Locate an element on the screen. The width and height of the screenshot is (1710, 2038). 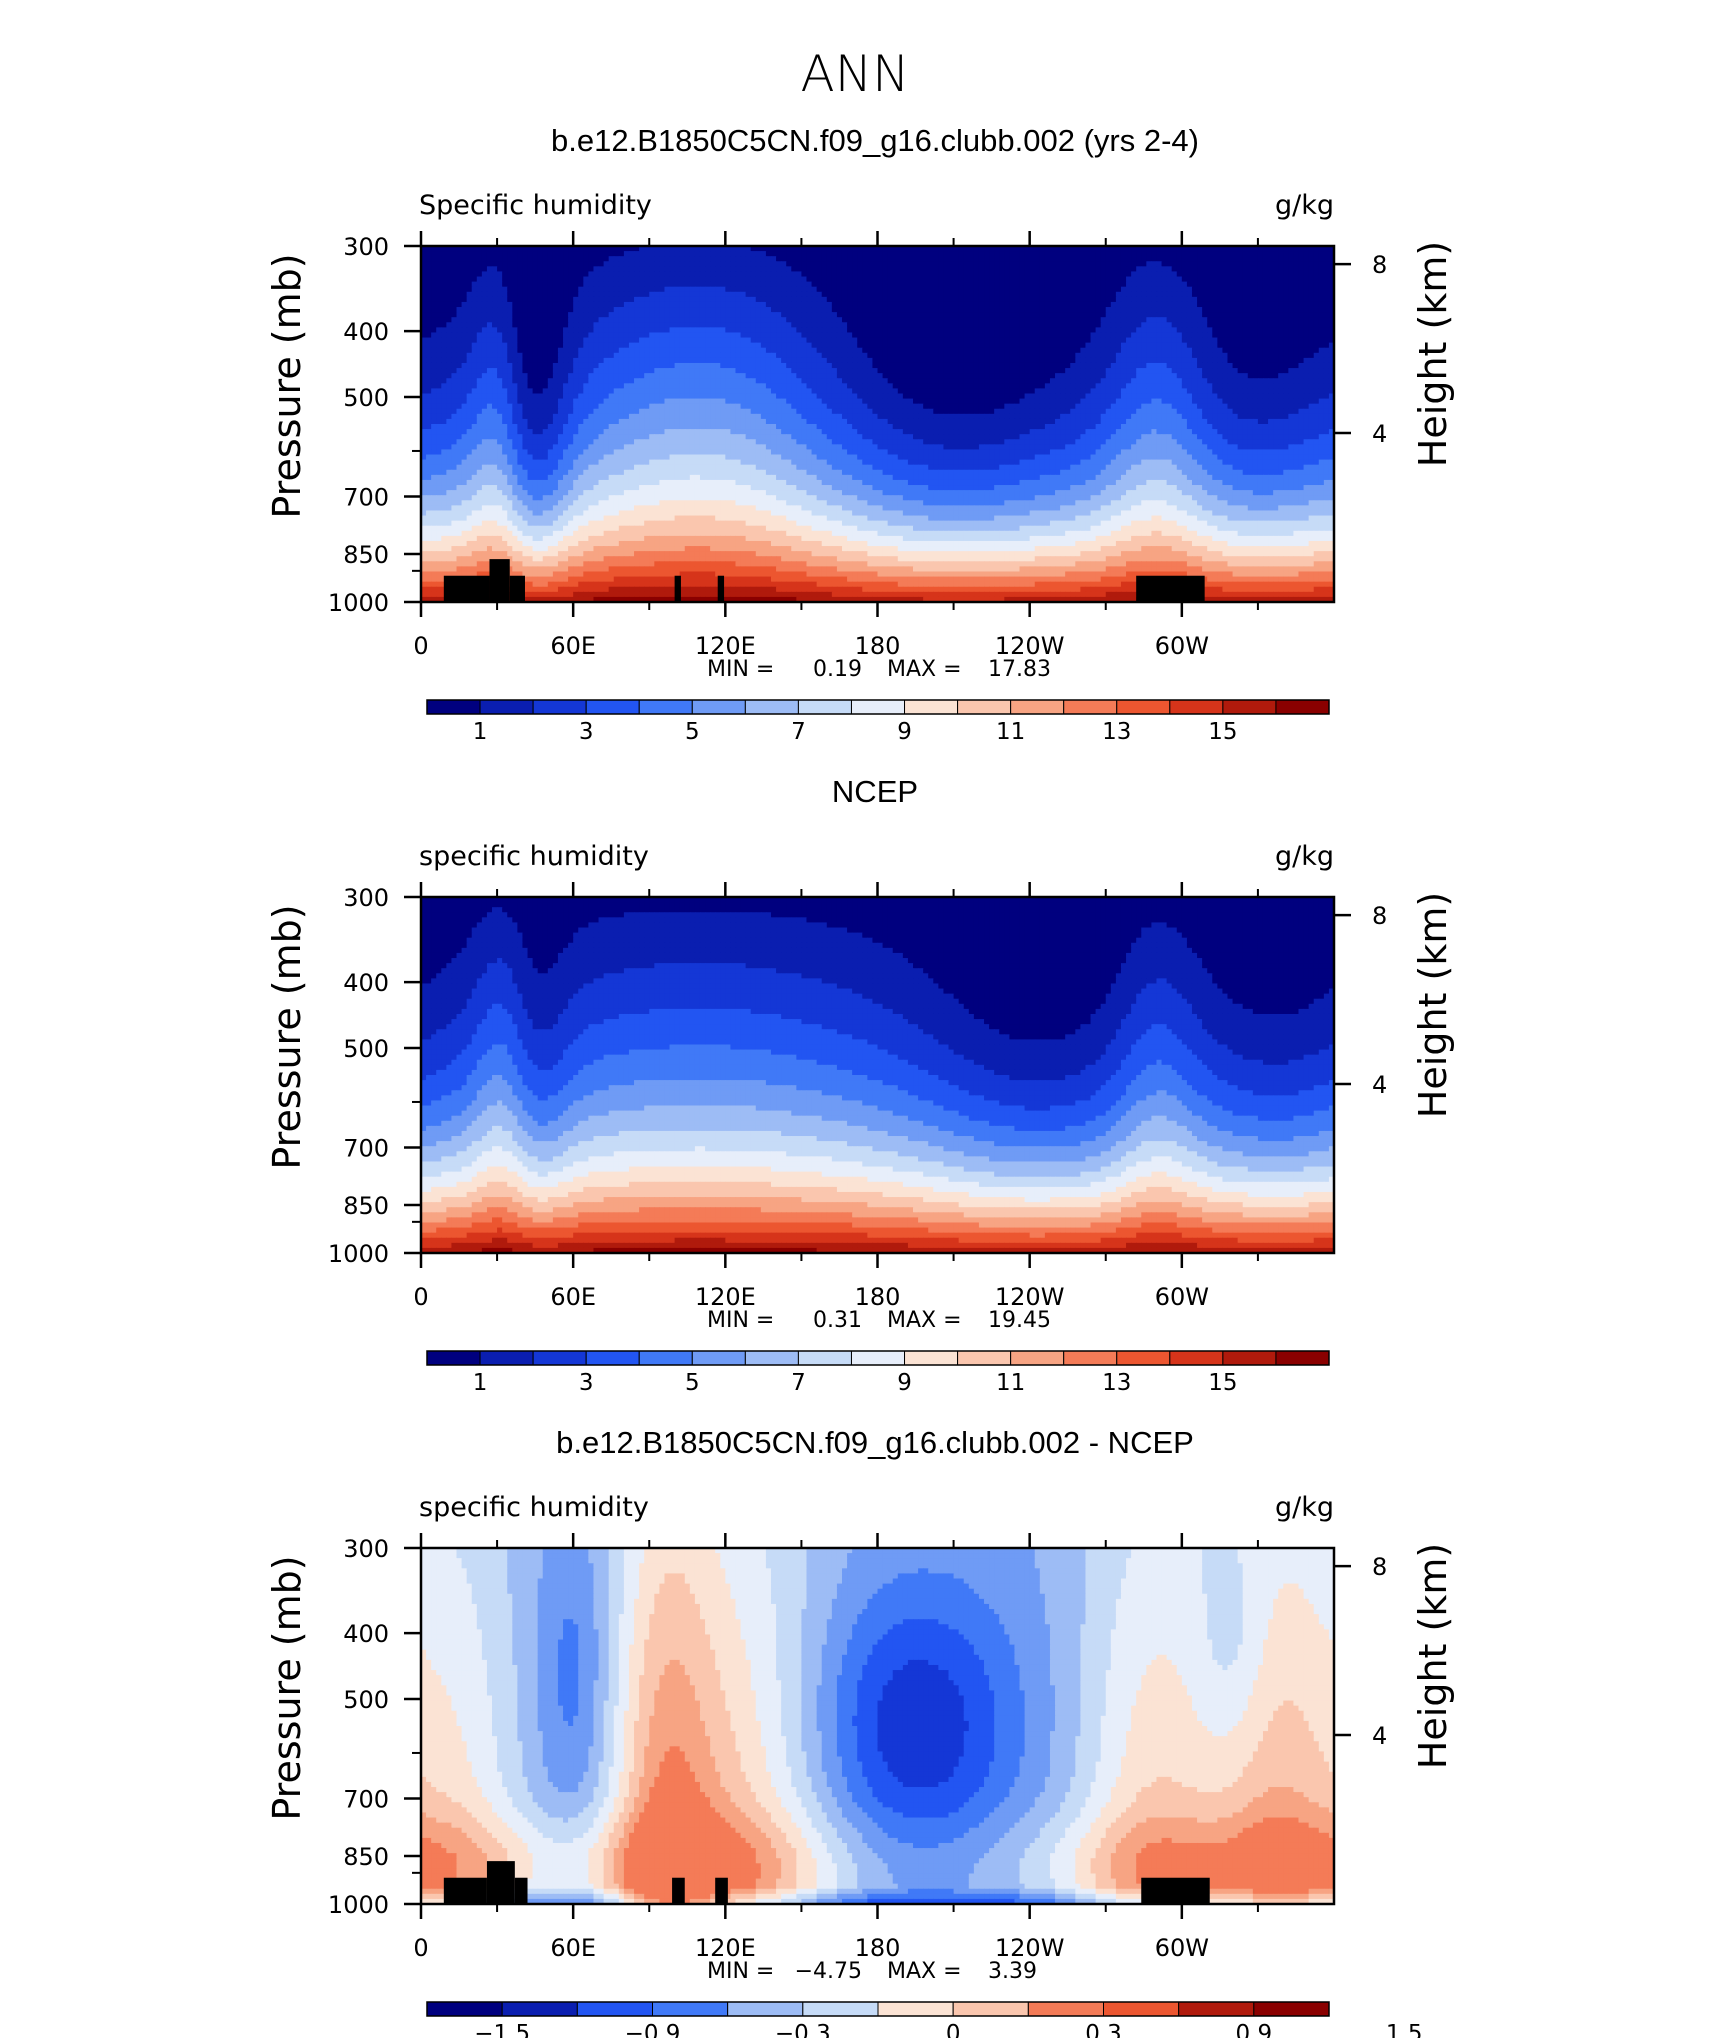
colorbar-label: 3 is located at coordinates (586, 1383).